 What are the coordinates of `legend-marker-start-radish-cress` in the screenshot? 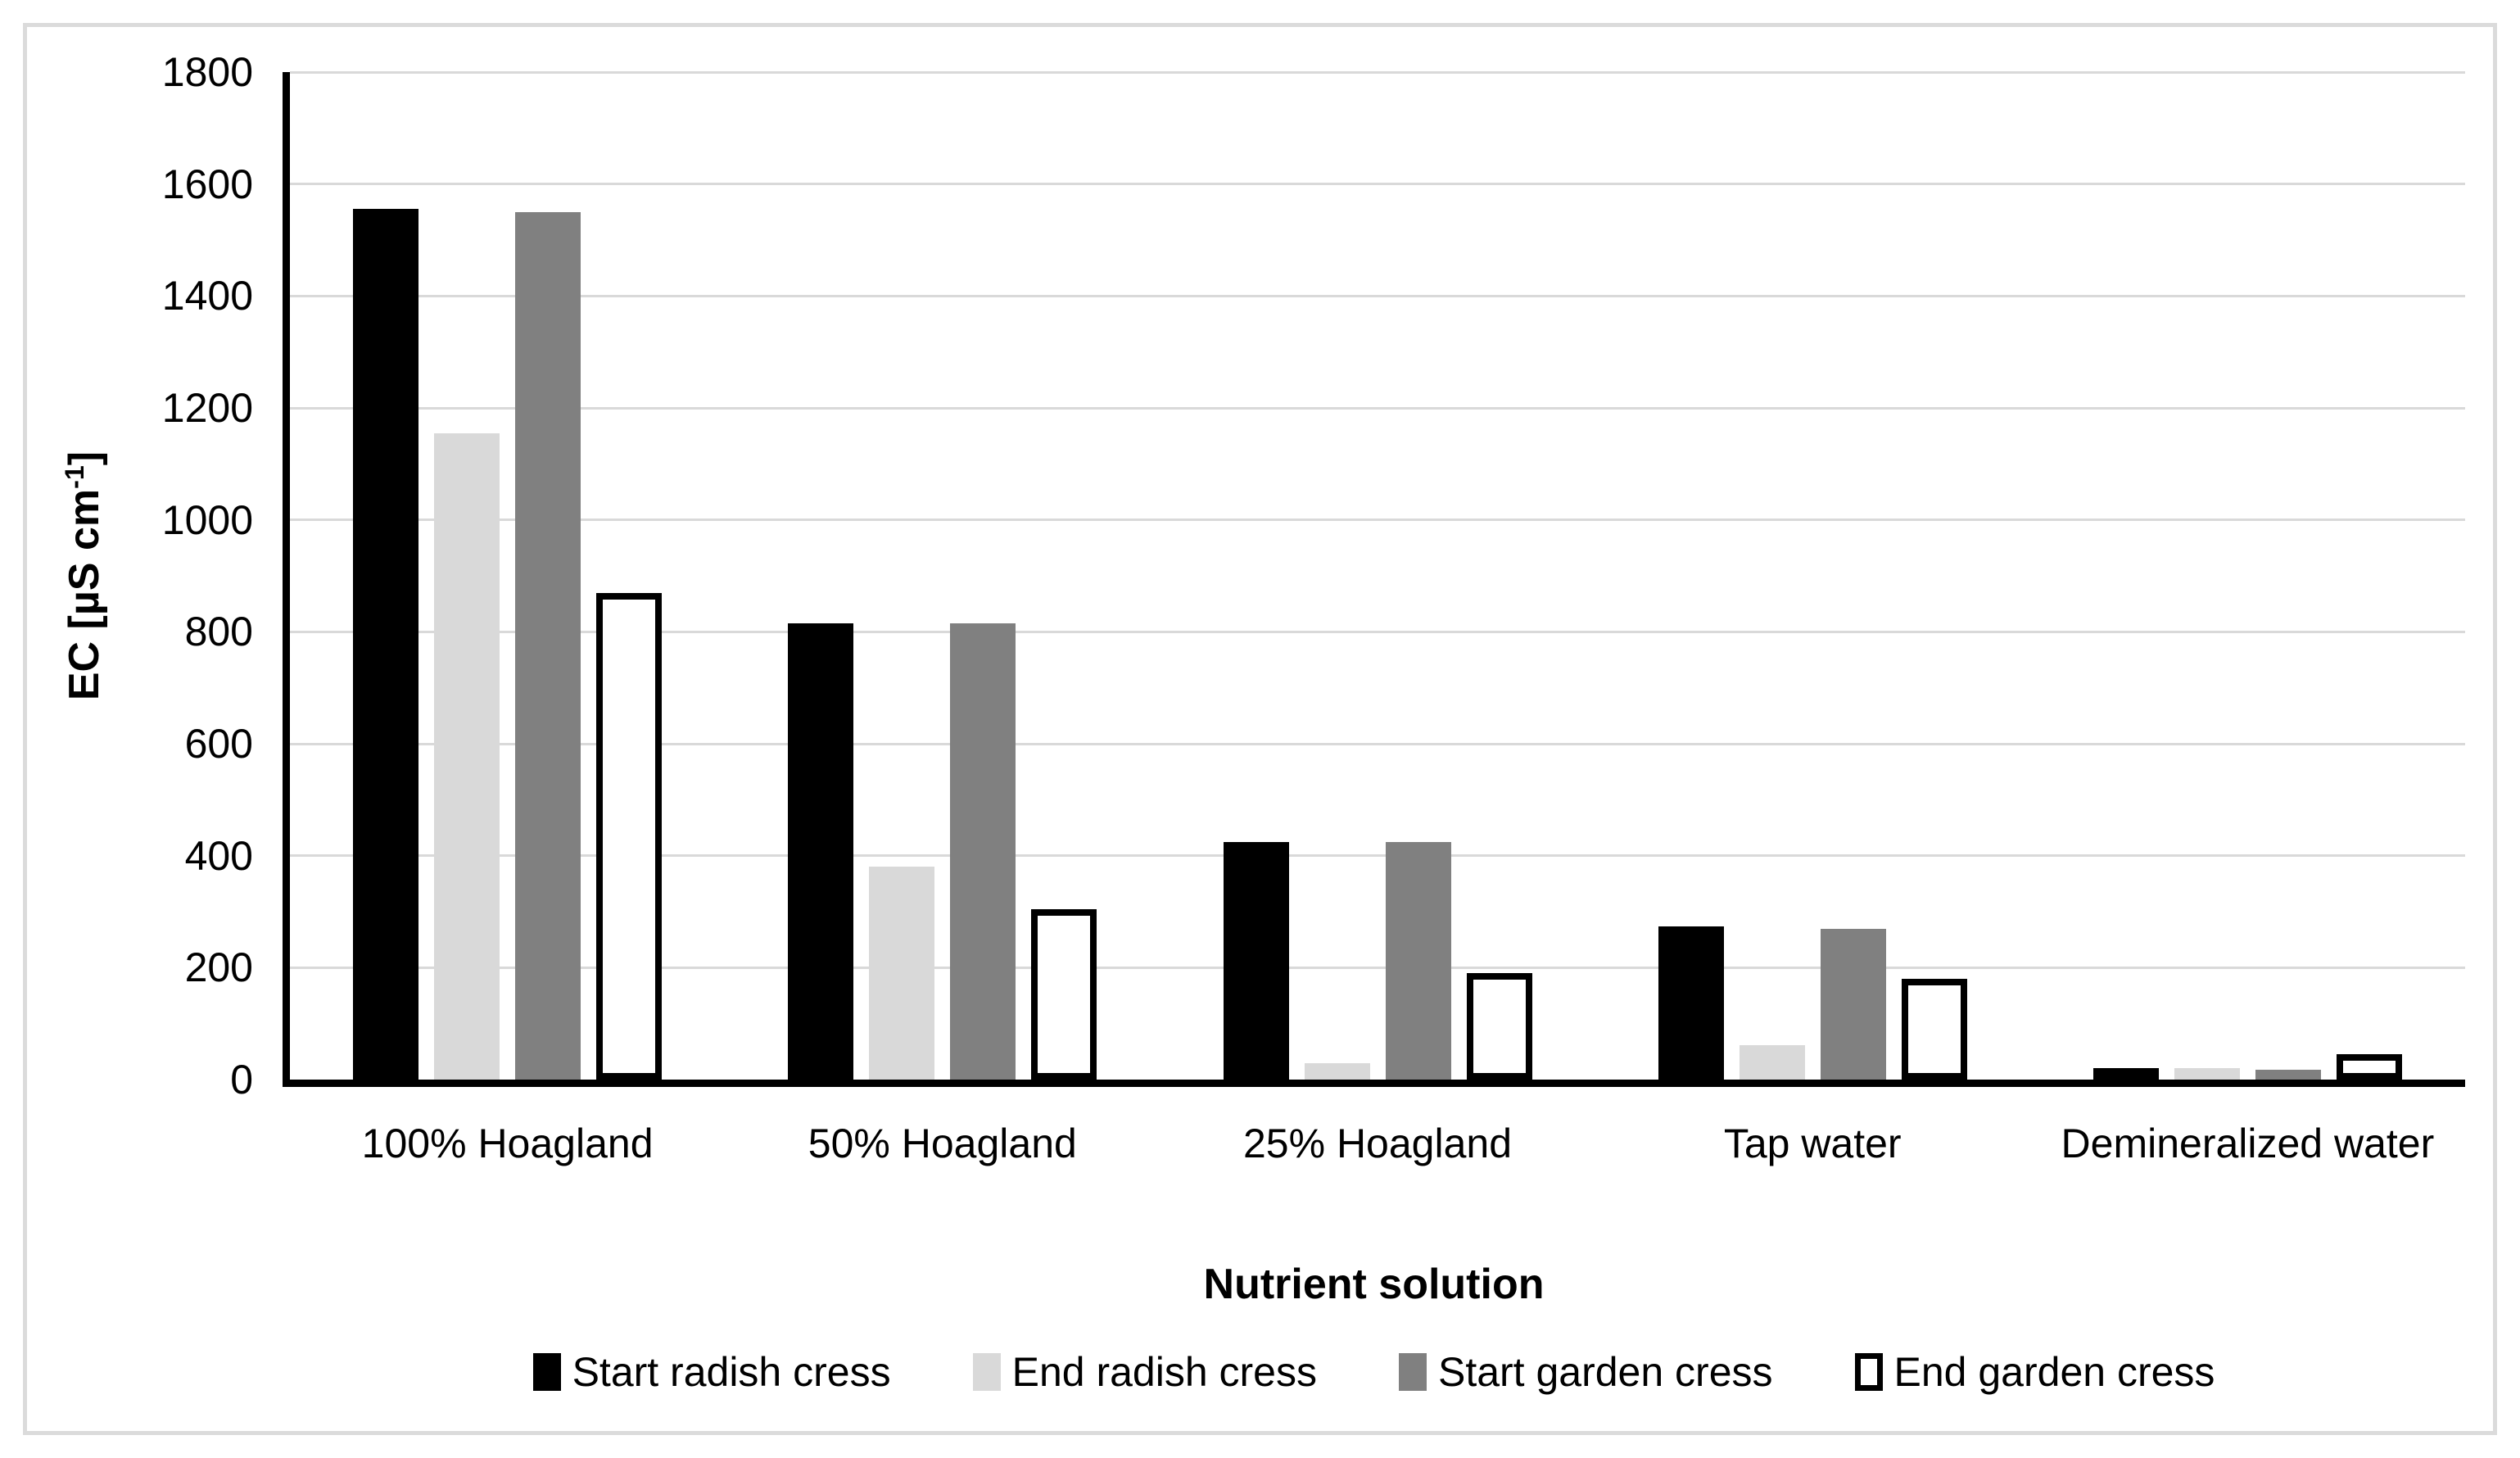 It's located at (546, 1372).